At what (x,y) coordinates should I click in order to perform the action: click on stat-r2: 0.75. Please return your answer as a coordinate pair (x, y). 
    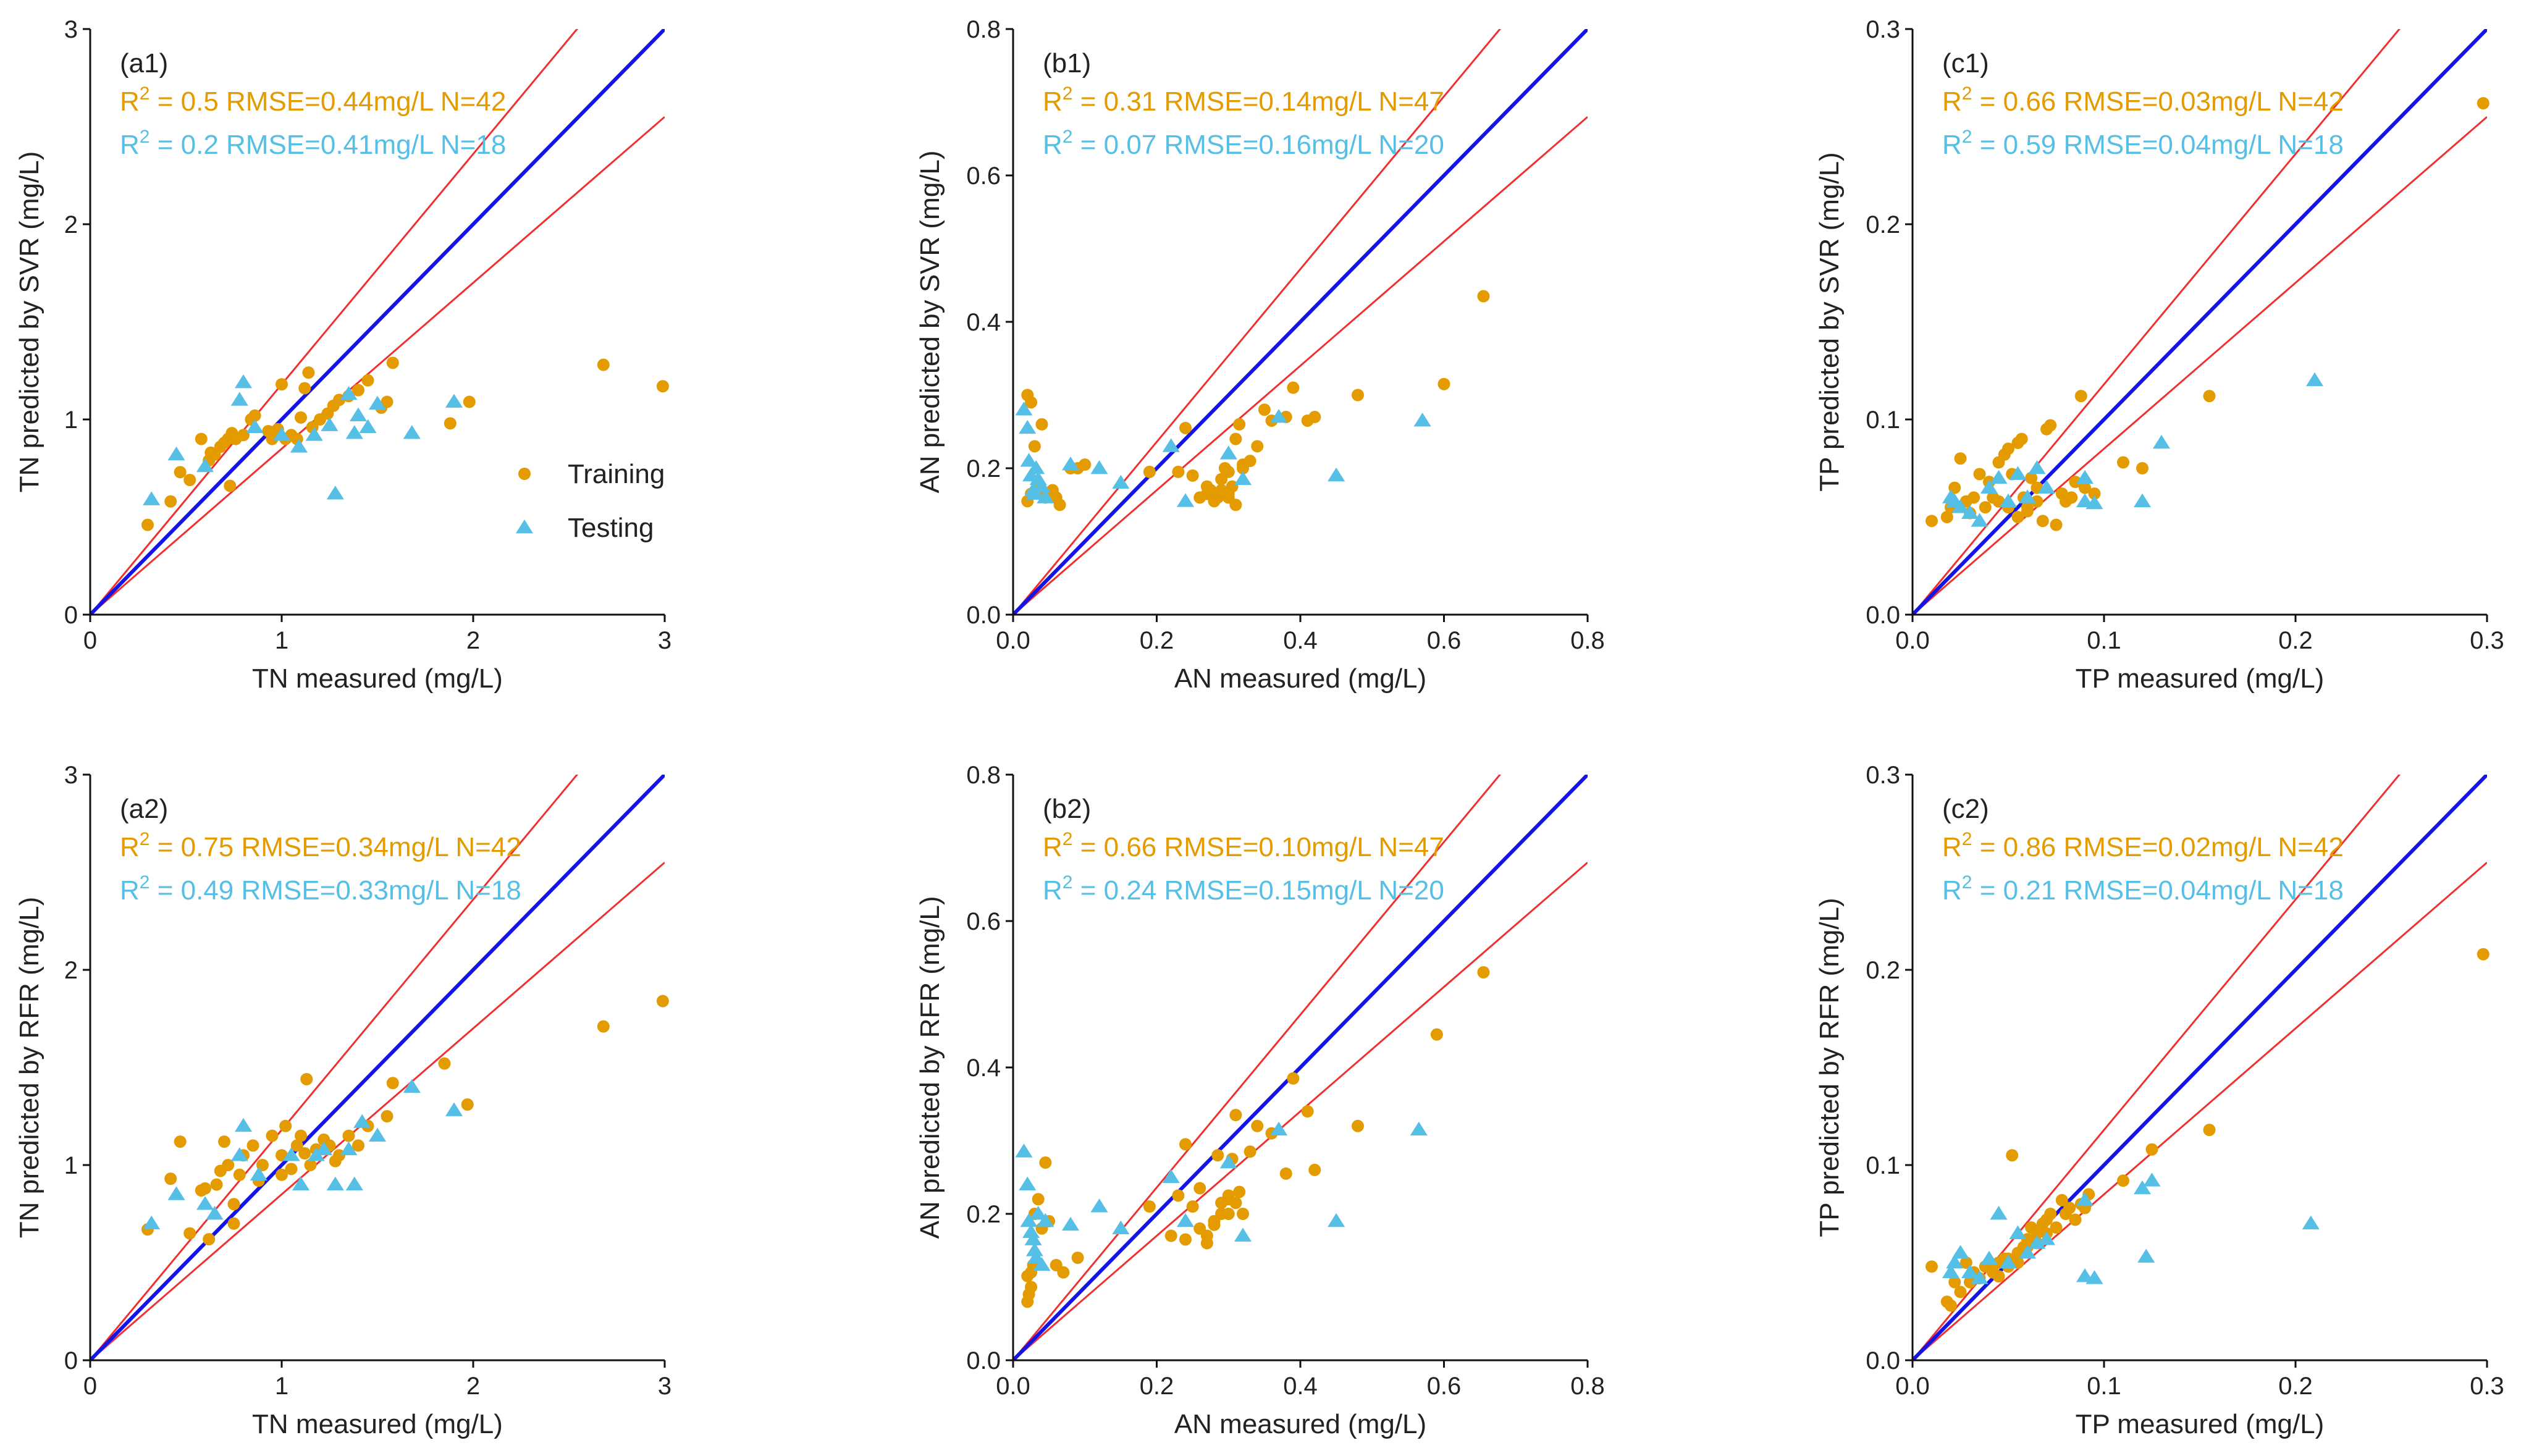
    Looking at the image, I should click on (207, 847).